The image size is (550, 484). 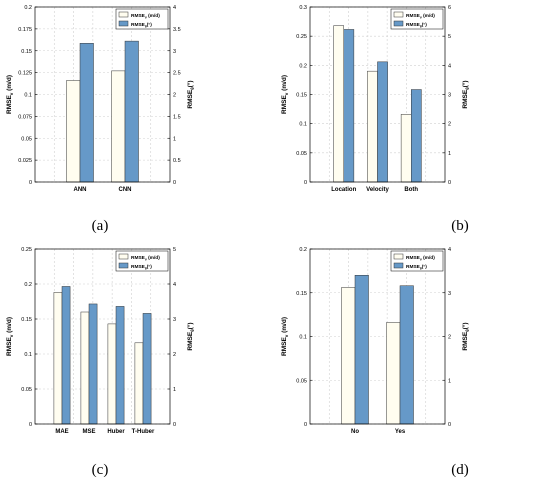 What do you see at coordinates (25, 30) in the screenshot?
I see `y-tick-label: 0.175` at bounding box center [25, 30].